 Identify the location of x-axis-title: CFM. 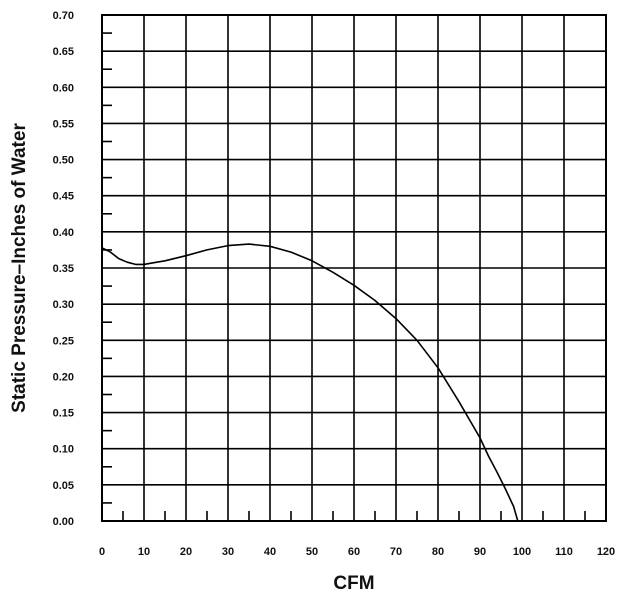
(353, 583).